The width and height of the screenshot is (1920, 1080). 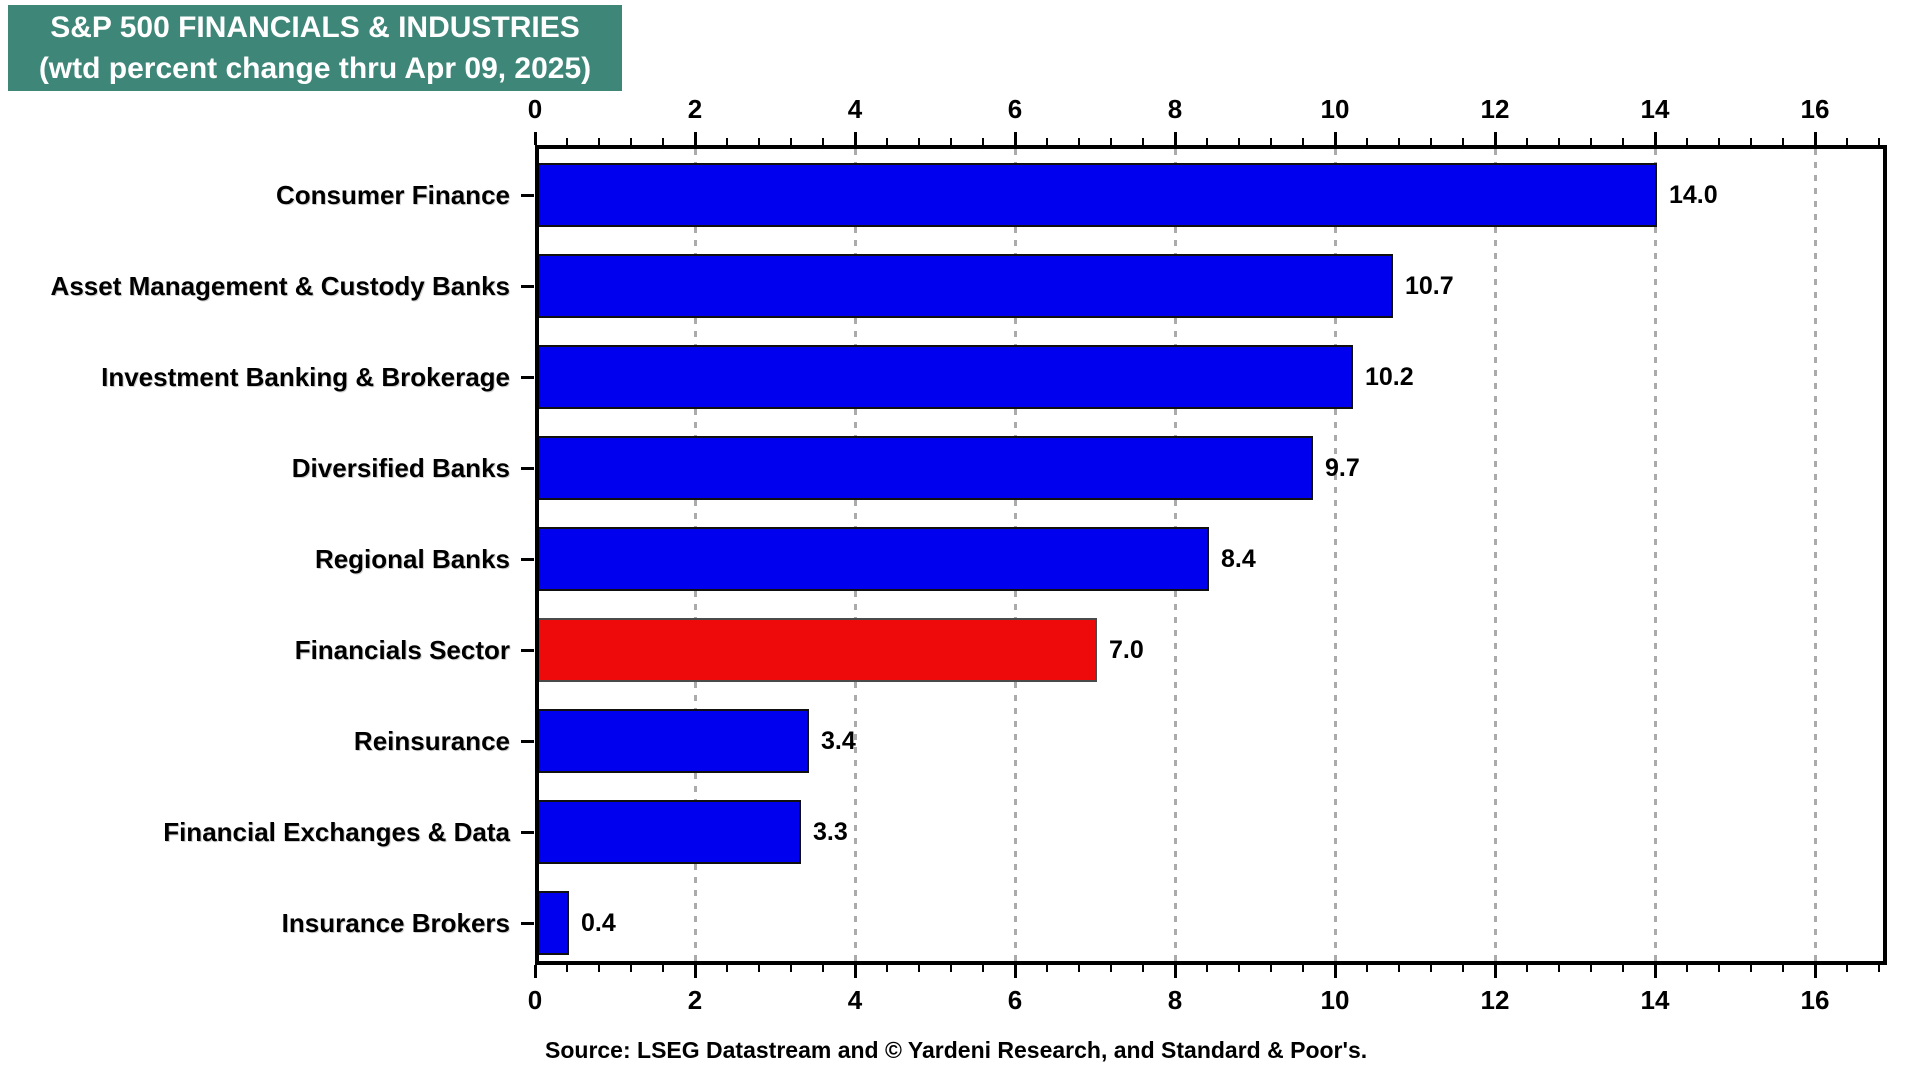 What do you see at coordinates (1238, 559) in the screenshot?
I see `bar-value-label: 8.4` at bounding box center [1238, 559].